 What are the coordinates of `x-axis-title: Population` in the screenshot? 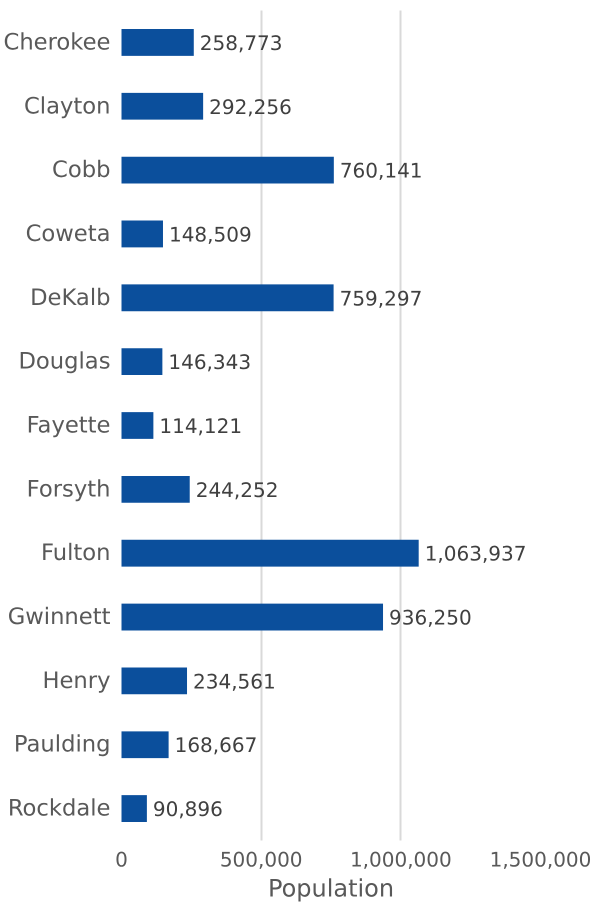 It's located at (331, 888).